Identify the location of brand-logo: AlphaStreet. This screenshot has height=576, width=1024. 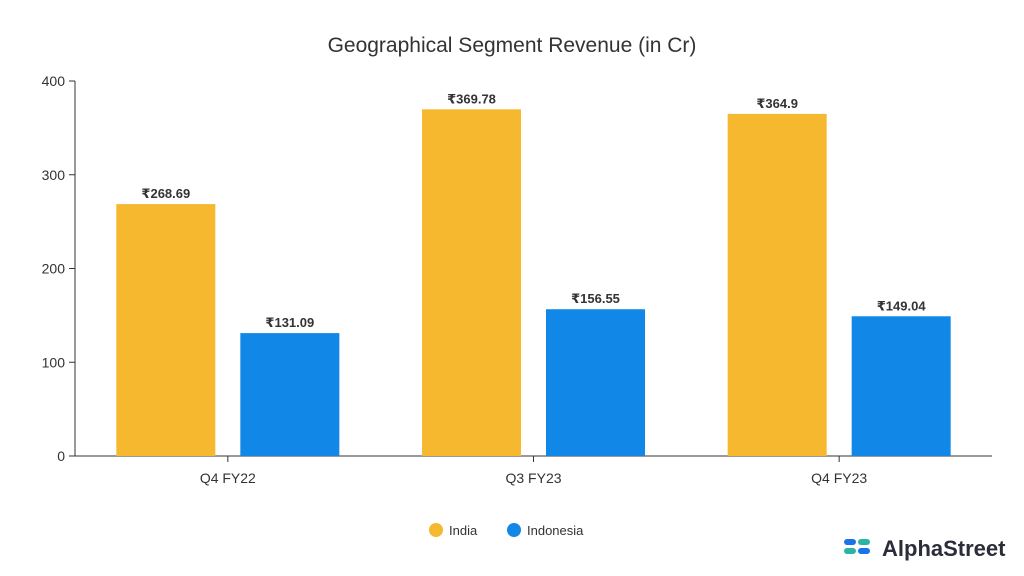
(925, 548).